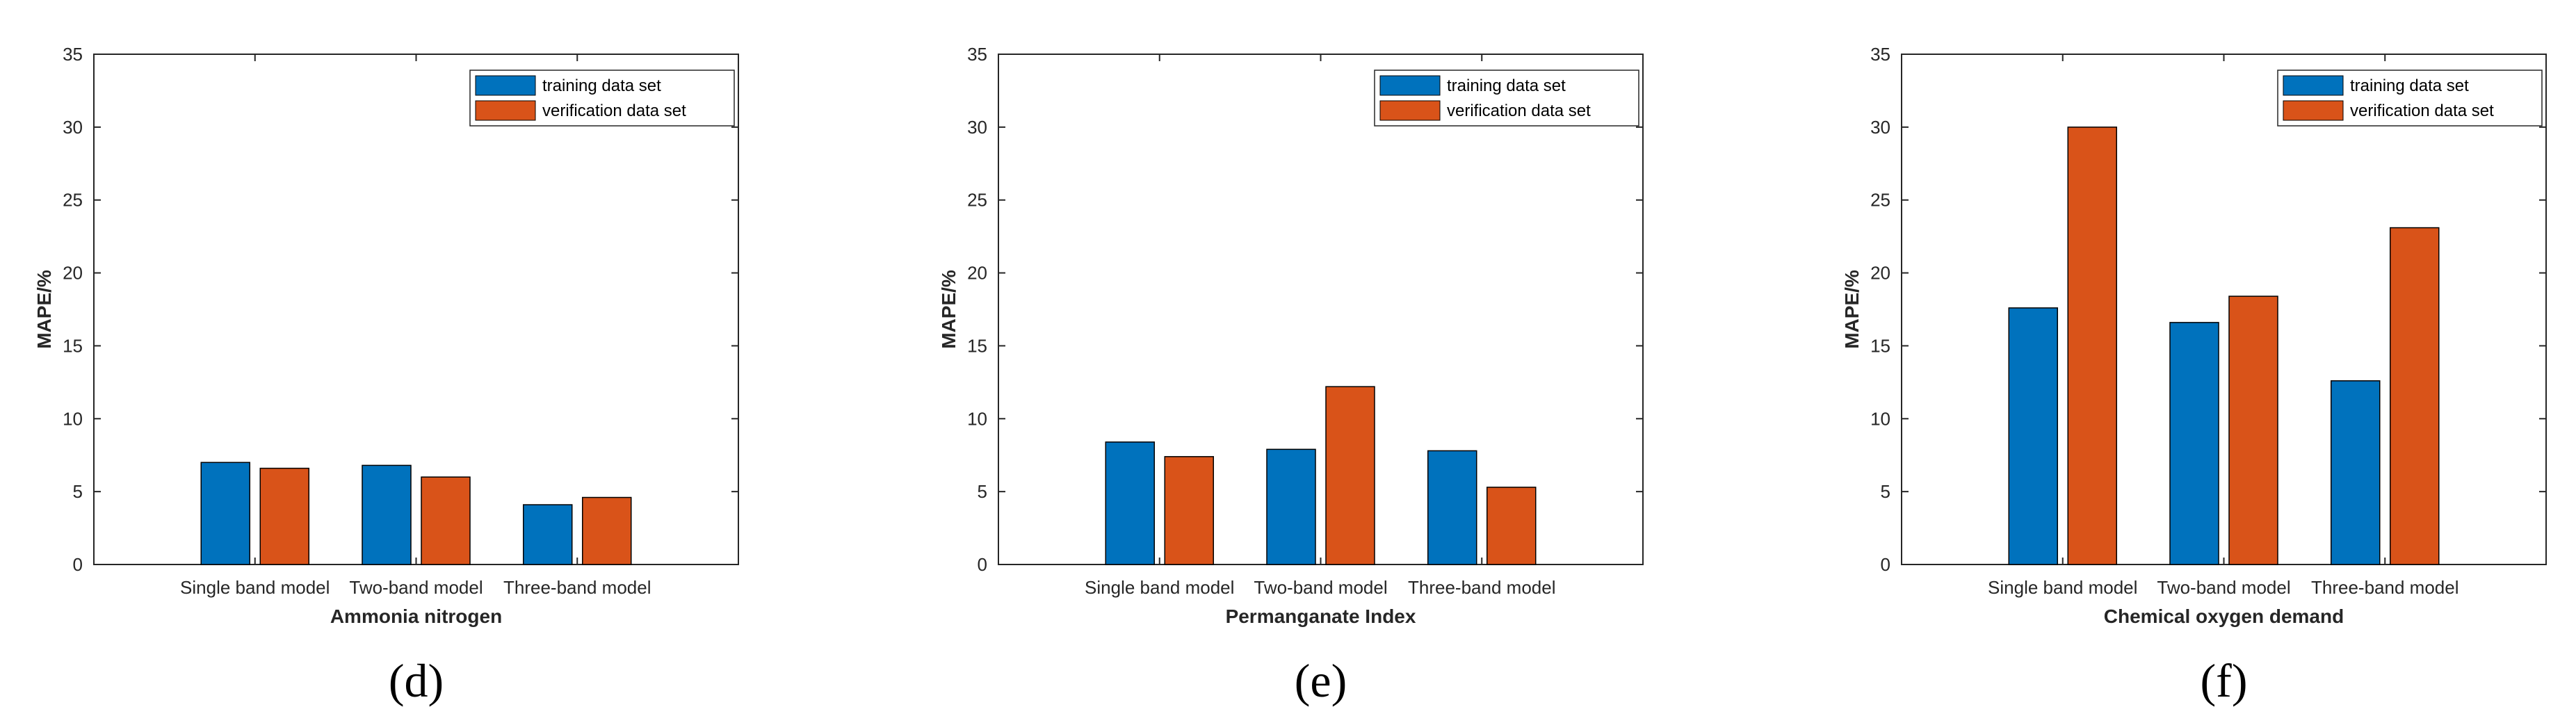 The width and height of the screenshot is (2576, 723). Describe the element at coordinates (416, 616) in the screenshot. I see `x-axis-label: Ammonia nitrogen` at that location.